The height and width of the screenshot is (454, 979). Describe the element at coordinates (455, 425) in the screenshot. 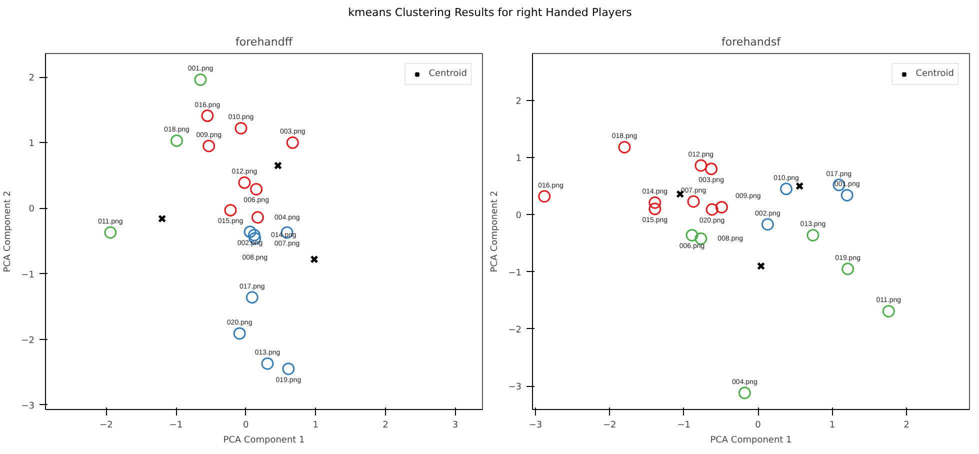

I see `x-tick-label: 3` at that location.